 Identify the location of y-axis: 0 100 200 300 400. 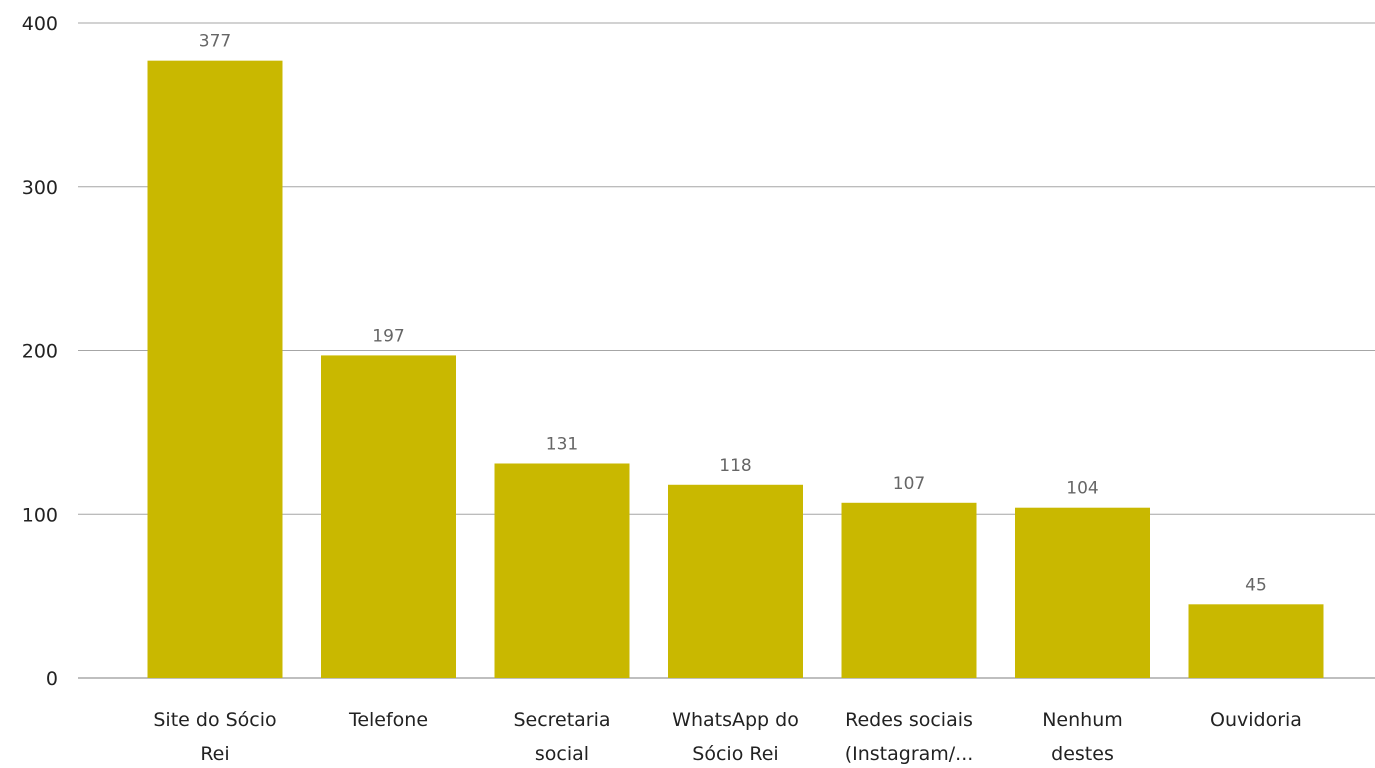
(40, 351).